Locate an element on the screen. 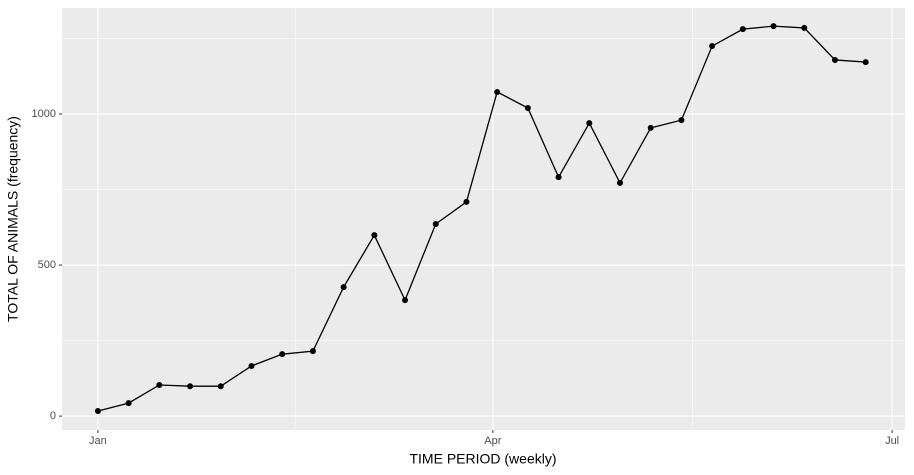 This screenshot has height=475, width=914. y-axis-title: TOTAL OF ANIMALS (frequency) is located at coordinates (13, 219).